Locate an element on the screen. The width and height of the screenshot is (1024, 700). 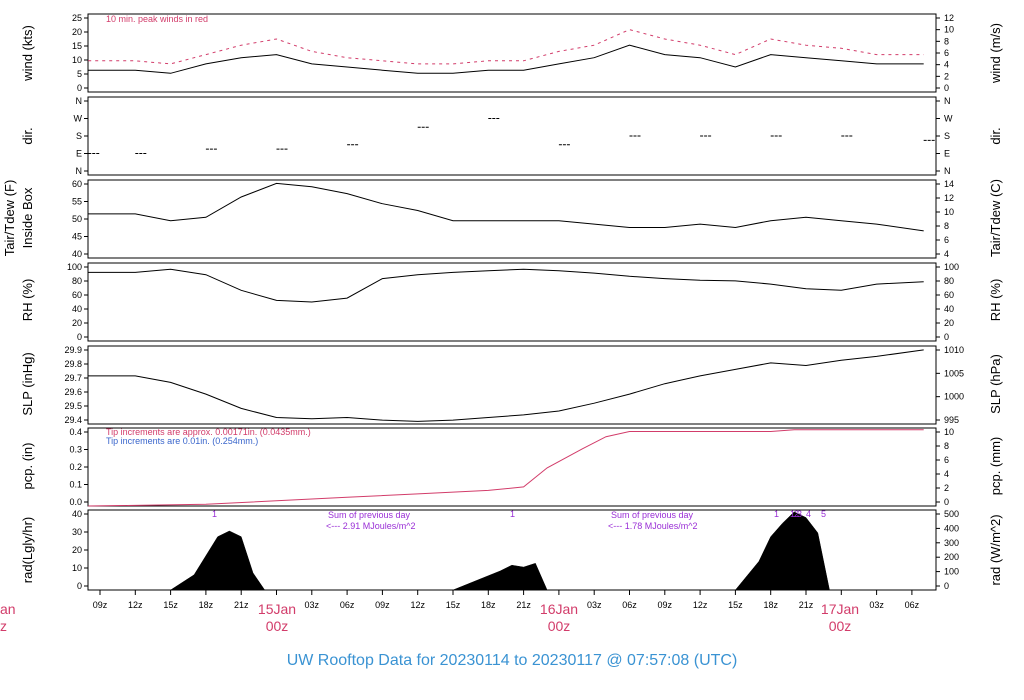
y-tick-label: 80 is located at coordinates (77, 281).